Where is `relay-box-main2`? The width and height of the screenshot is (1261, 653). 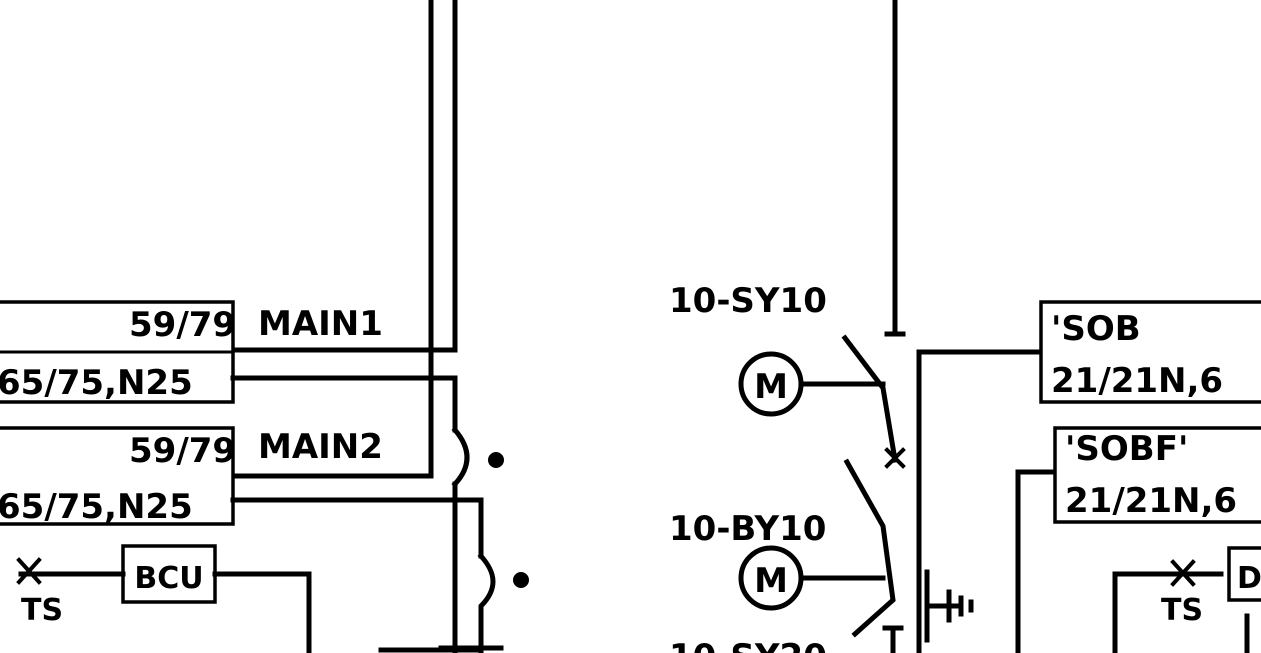
relay-box-main2 is located at coordinates (117, 476).